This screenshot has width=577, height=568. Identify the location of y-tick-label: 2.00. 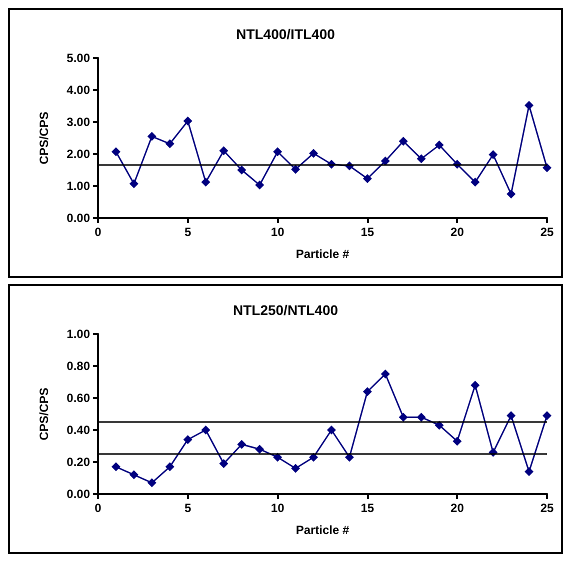
(78, 154).